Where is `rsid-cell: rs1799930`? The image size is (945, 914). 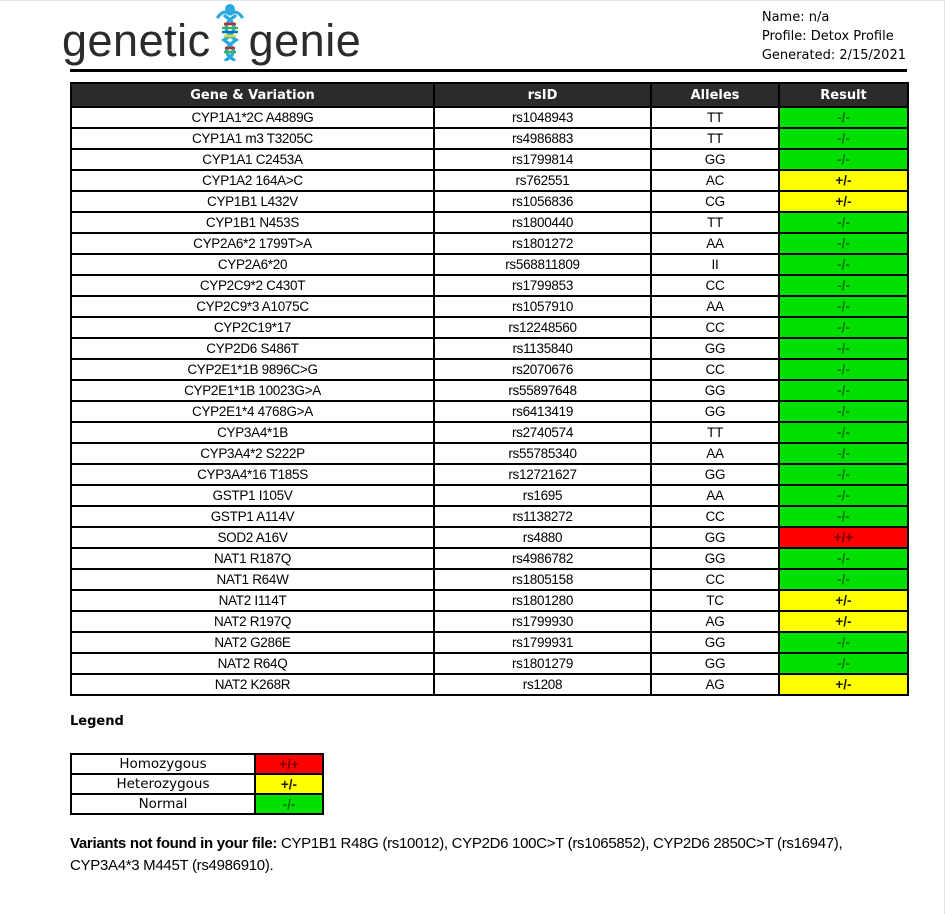 rsid-cell: rs1799930 is located at coordinates (542, 621).